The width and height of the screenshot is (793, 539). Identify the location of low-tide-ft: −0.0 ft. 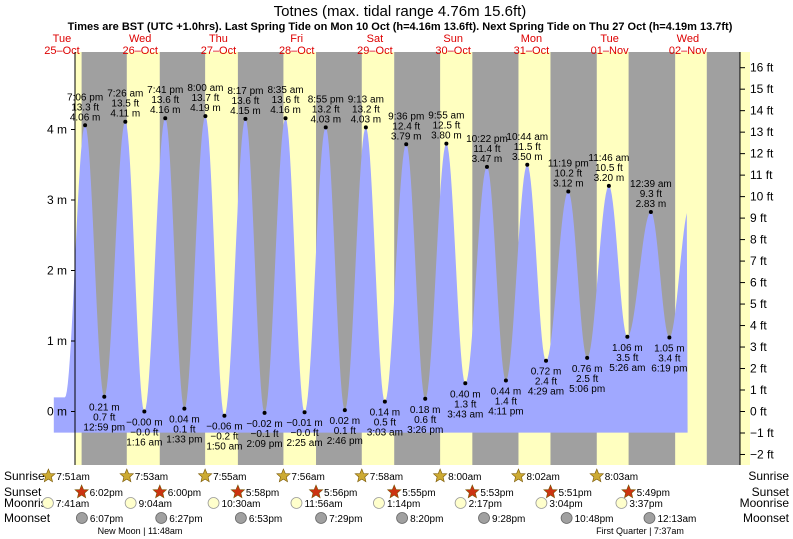
(305, 433).